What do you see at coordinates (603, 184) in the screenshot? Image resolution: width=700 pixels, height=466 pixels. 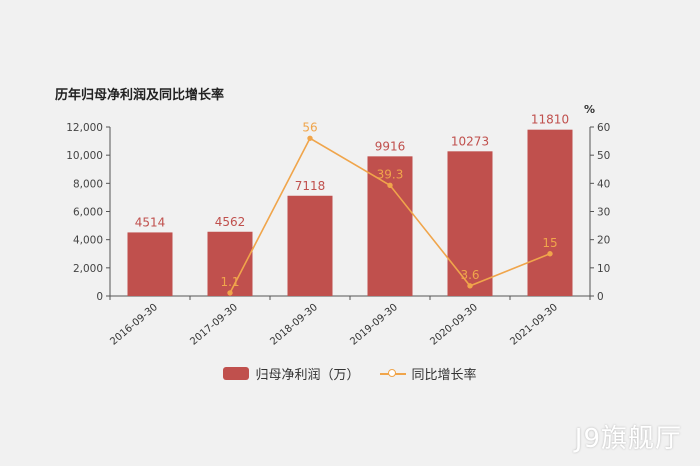 I see `y-right-tick-label: 40` at bounding box center [603, 184].